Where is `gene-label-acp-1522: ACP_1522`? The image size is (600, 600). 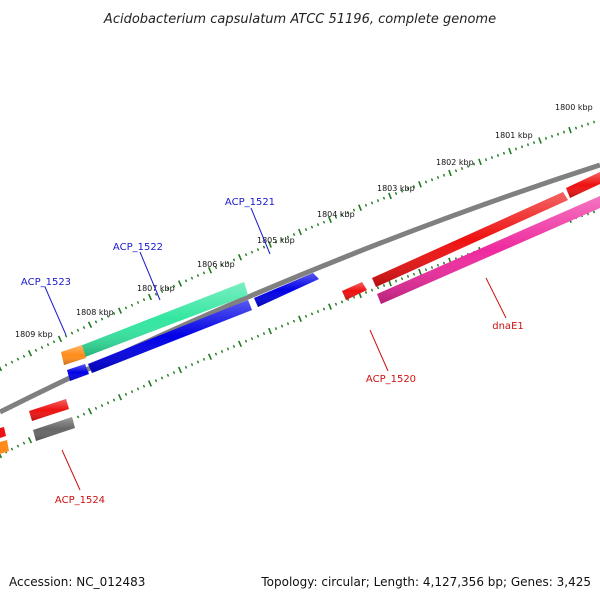
gene-label-acp-1522: ACP_1522 is located at coordinates (138, 247).